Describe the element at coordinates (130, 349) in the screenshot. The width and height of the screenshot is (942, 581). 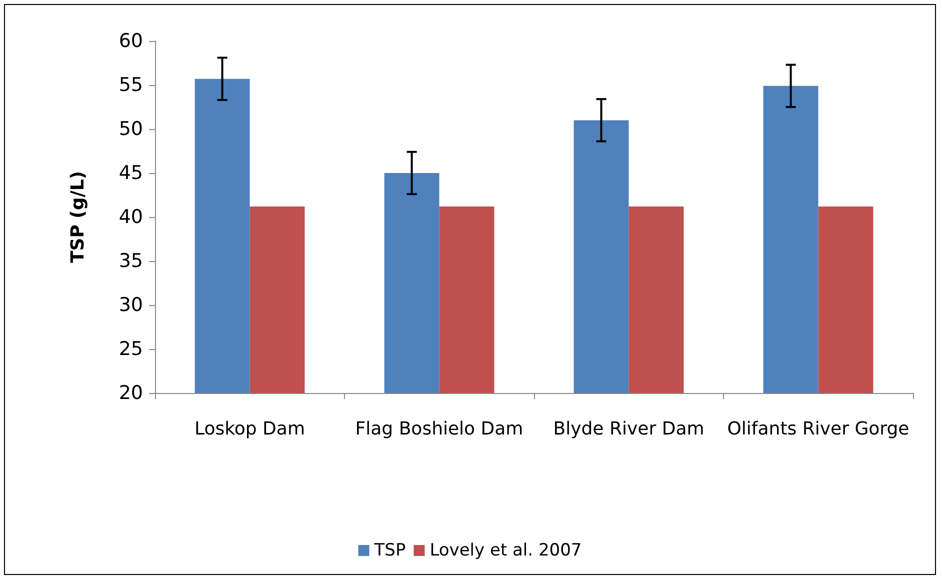
I see `y-tick-label: 25` at that location.